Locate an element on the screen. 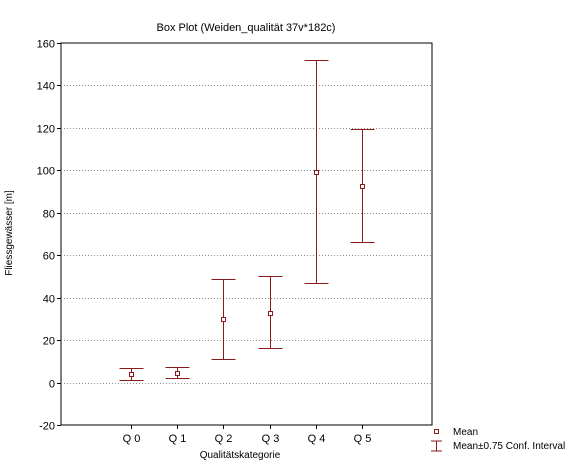 The height and width of the screenshot is (460, 584). legend: Mean Mean±0.75 Conf. Interval is located at coordinates (498, 439).